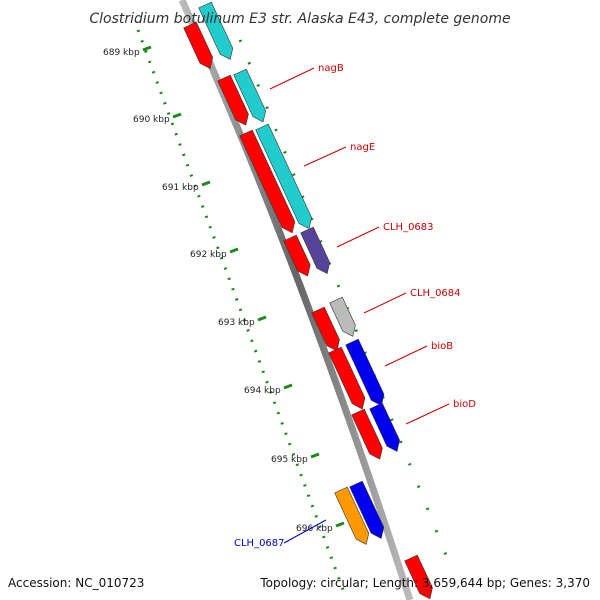 The height and width of the screenshot is (600, 600). I want to click on cds-arrow-next, so click(418, 577).